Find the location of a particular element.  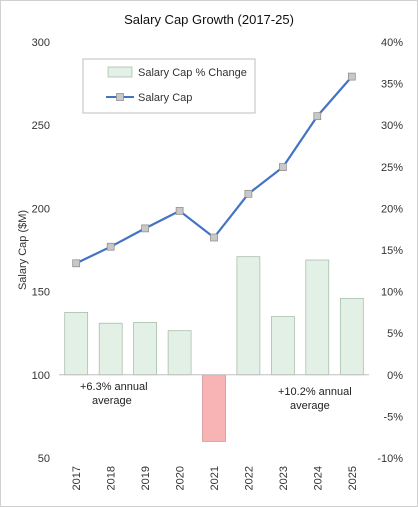

point-2023 is located at coordinates (283, 167).